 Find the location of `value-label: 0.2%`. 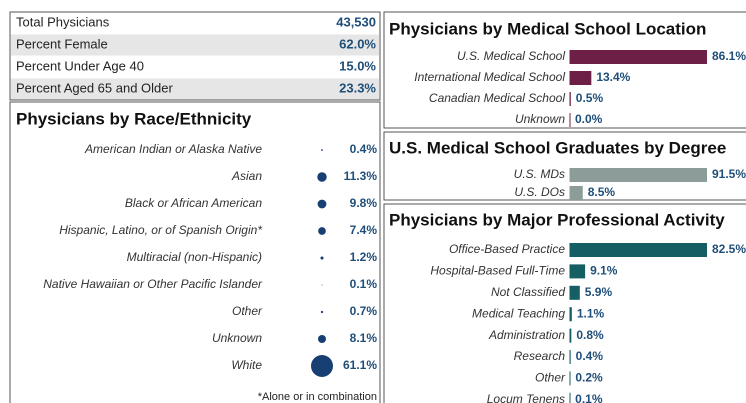

value-label: 0.2% is located at coordinates (589, 378).